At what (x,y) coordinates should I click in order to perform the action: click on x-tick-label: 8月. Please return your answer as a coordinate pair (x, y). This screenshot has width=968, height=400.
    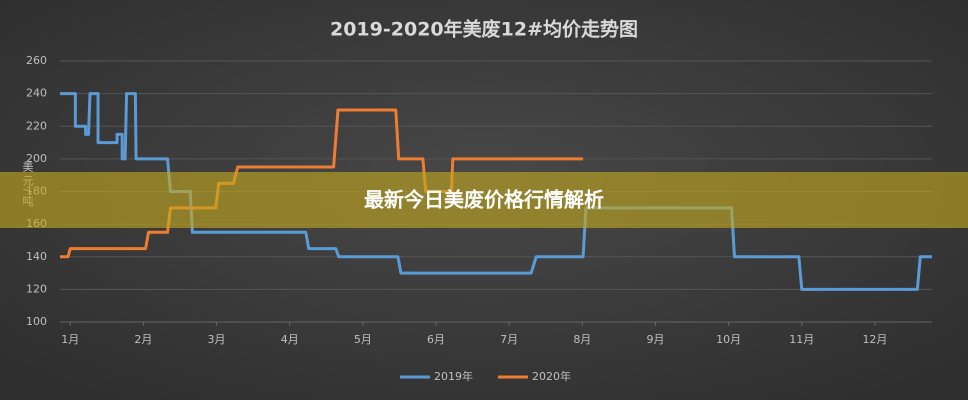
    Looking at the image, I should click on (582, 339).